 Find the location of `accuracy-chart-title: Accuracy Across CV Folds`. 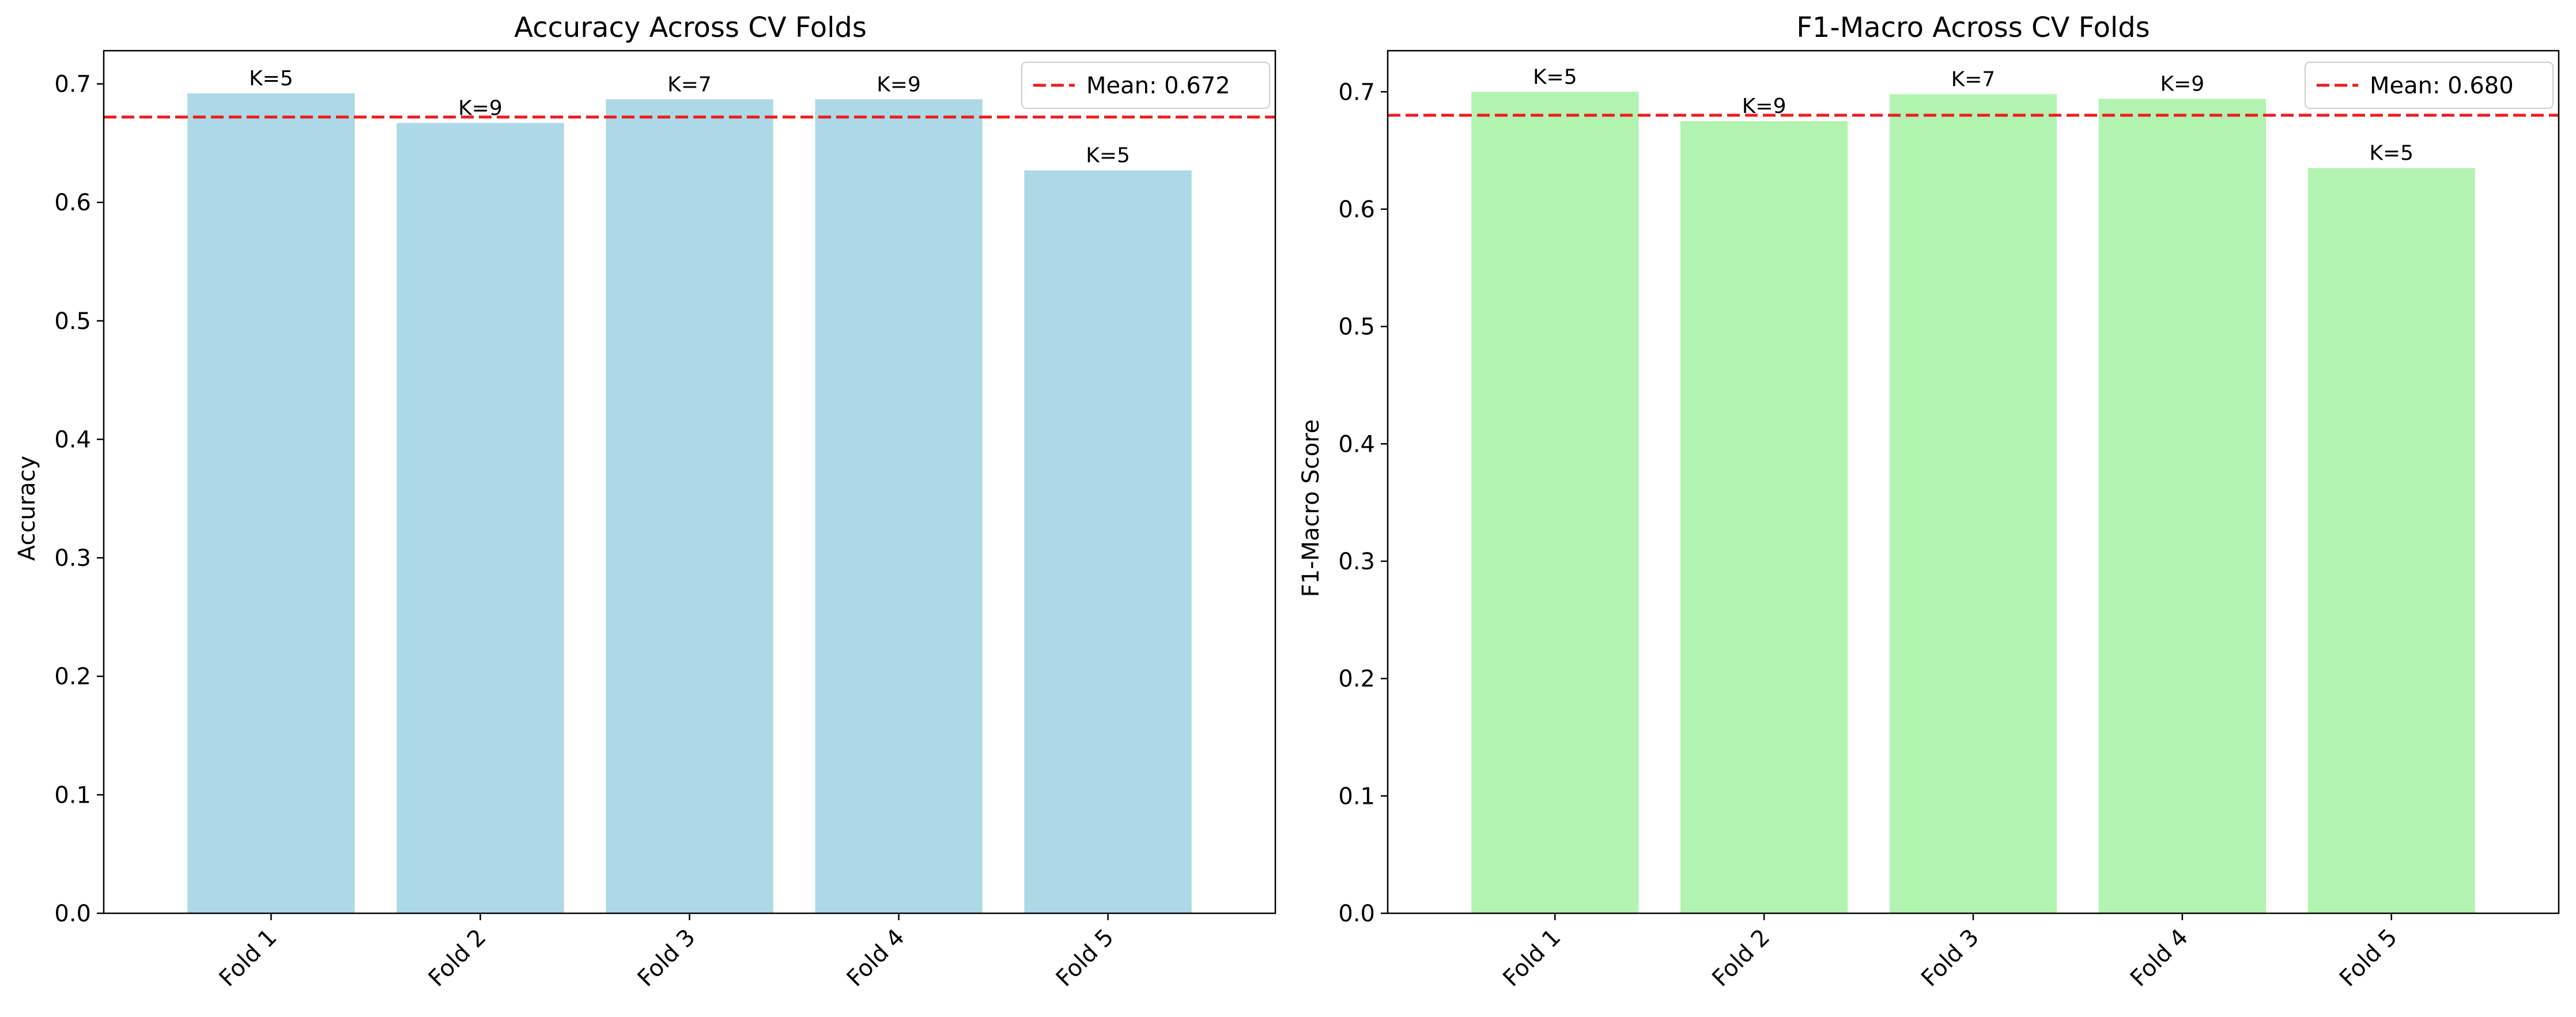

accuracy-chart-title: Accuracy Across CV Folds is located at coordinates (690, 28).